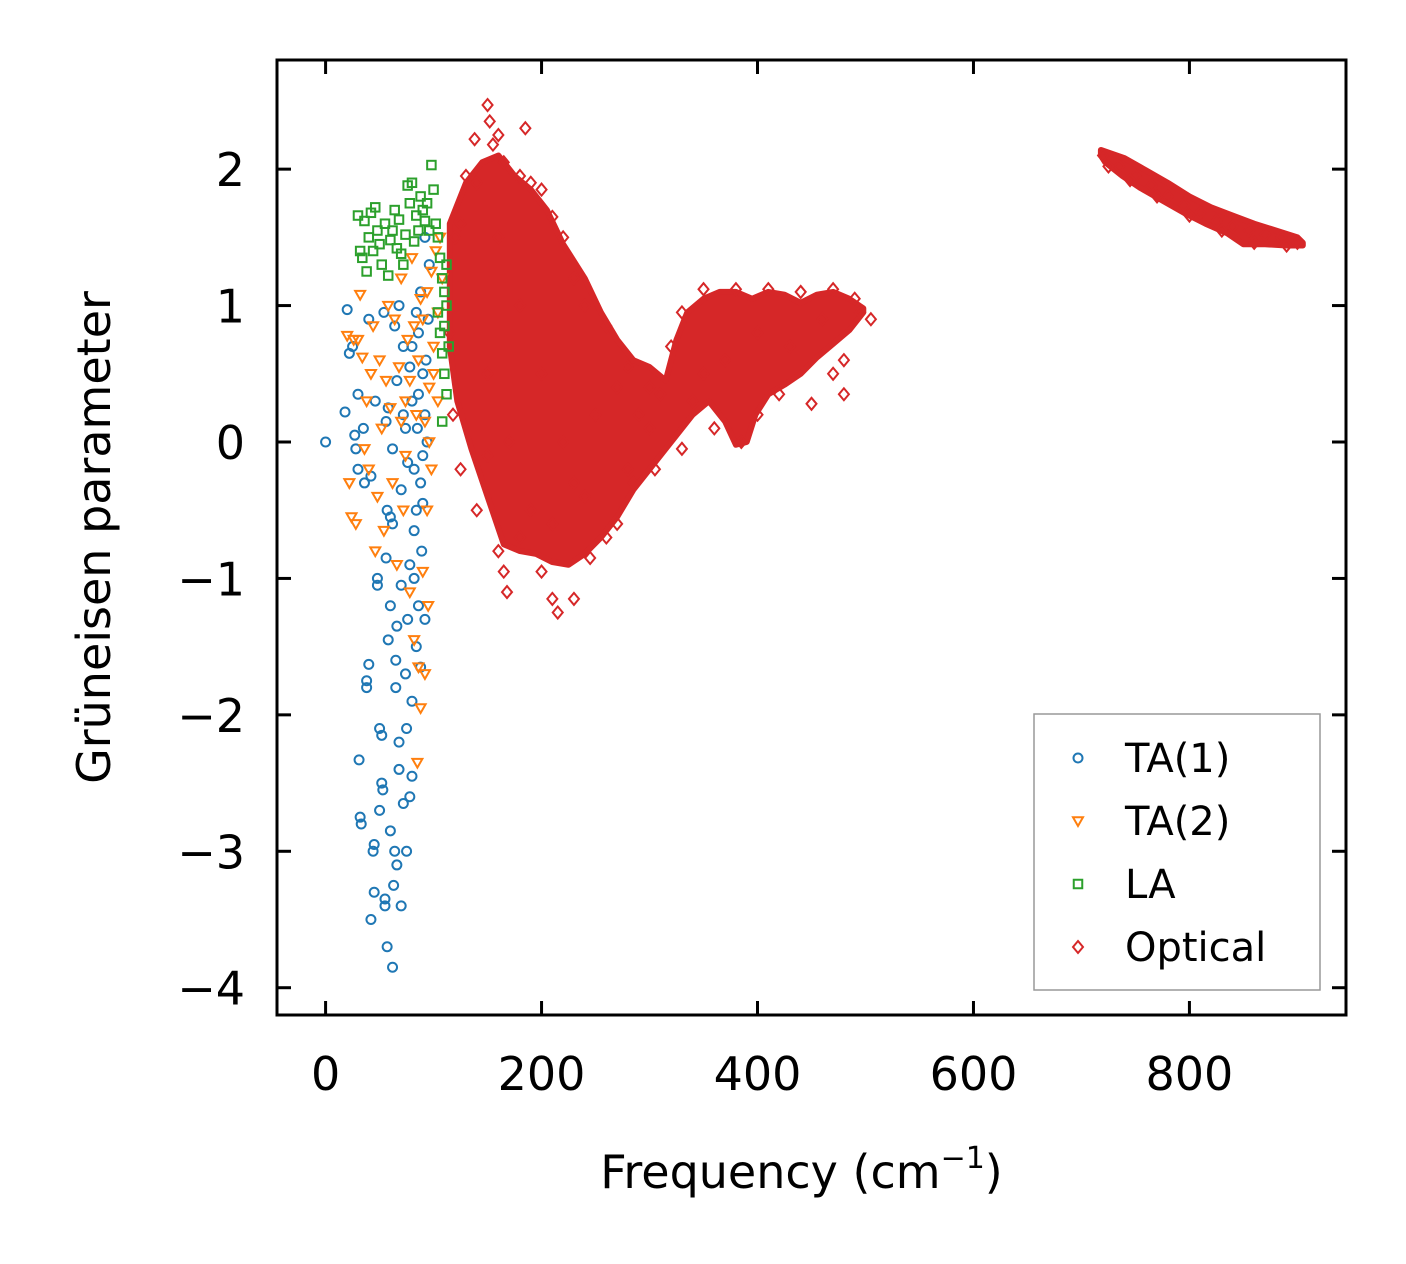 Image resolution: width=1406 pixels, height=1264 pixels. I want to click on legend-item-ta-1-: TA(1), so click(1151, 759).